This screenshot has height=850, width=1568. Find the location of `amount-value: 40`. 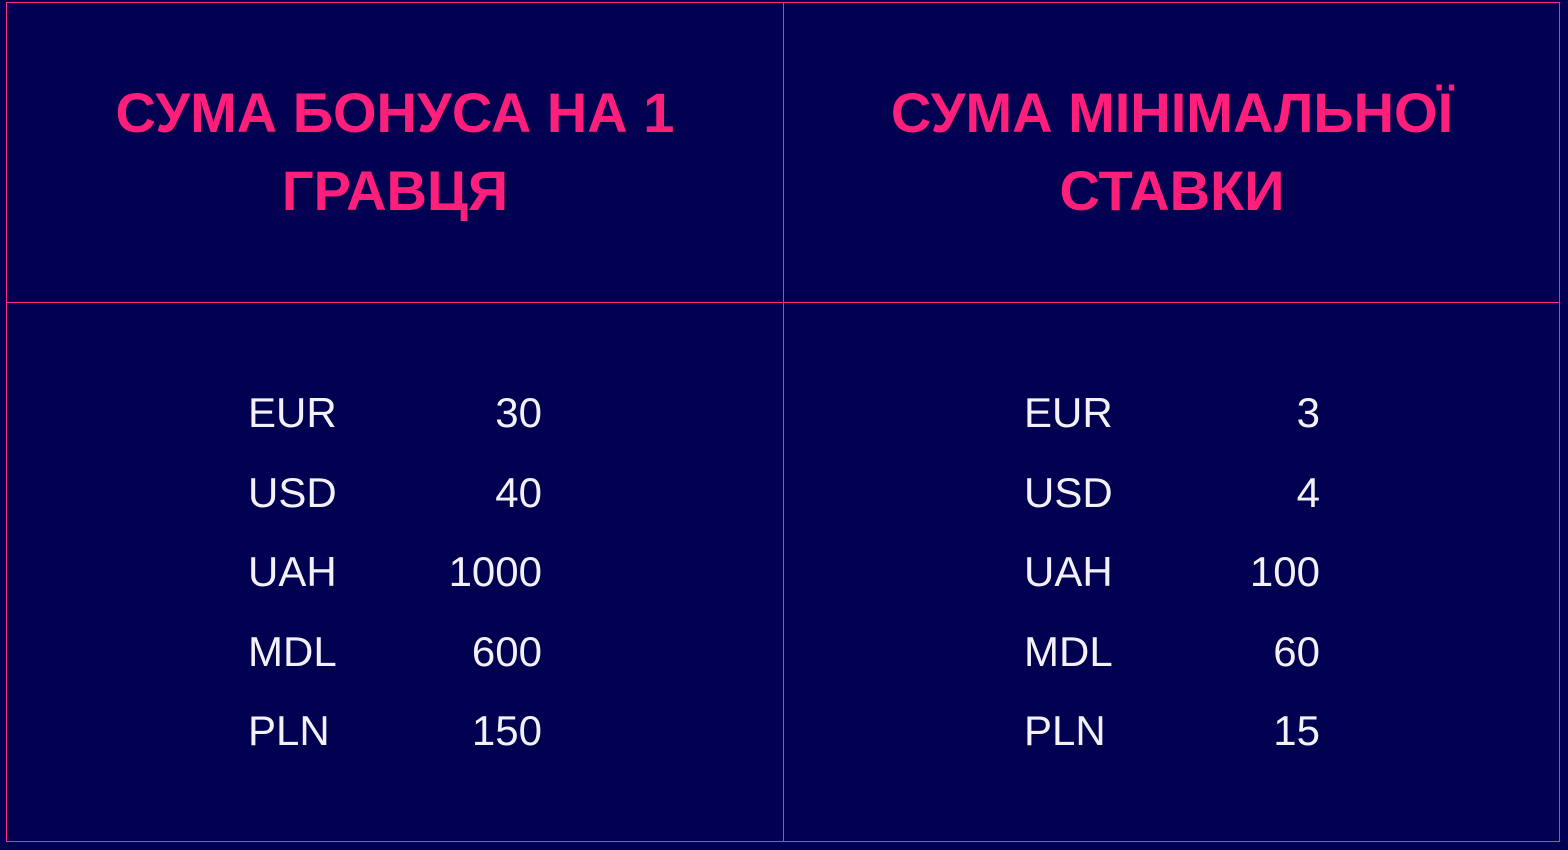

amount-value: 40 is located at coordinates (518, 492).